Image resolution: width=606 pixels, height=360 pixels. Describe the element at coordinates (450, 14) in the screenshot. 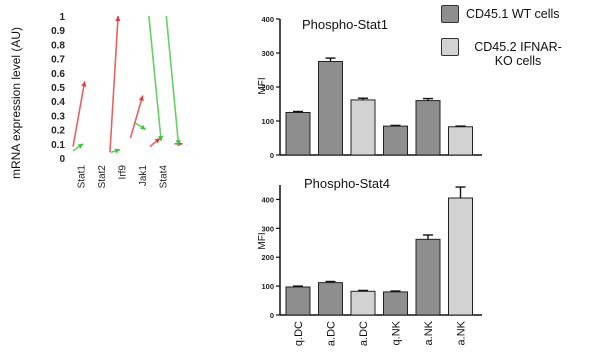

I see `legend-swatch-wt` at that location.